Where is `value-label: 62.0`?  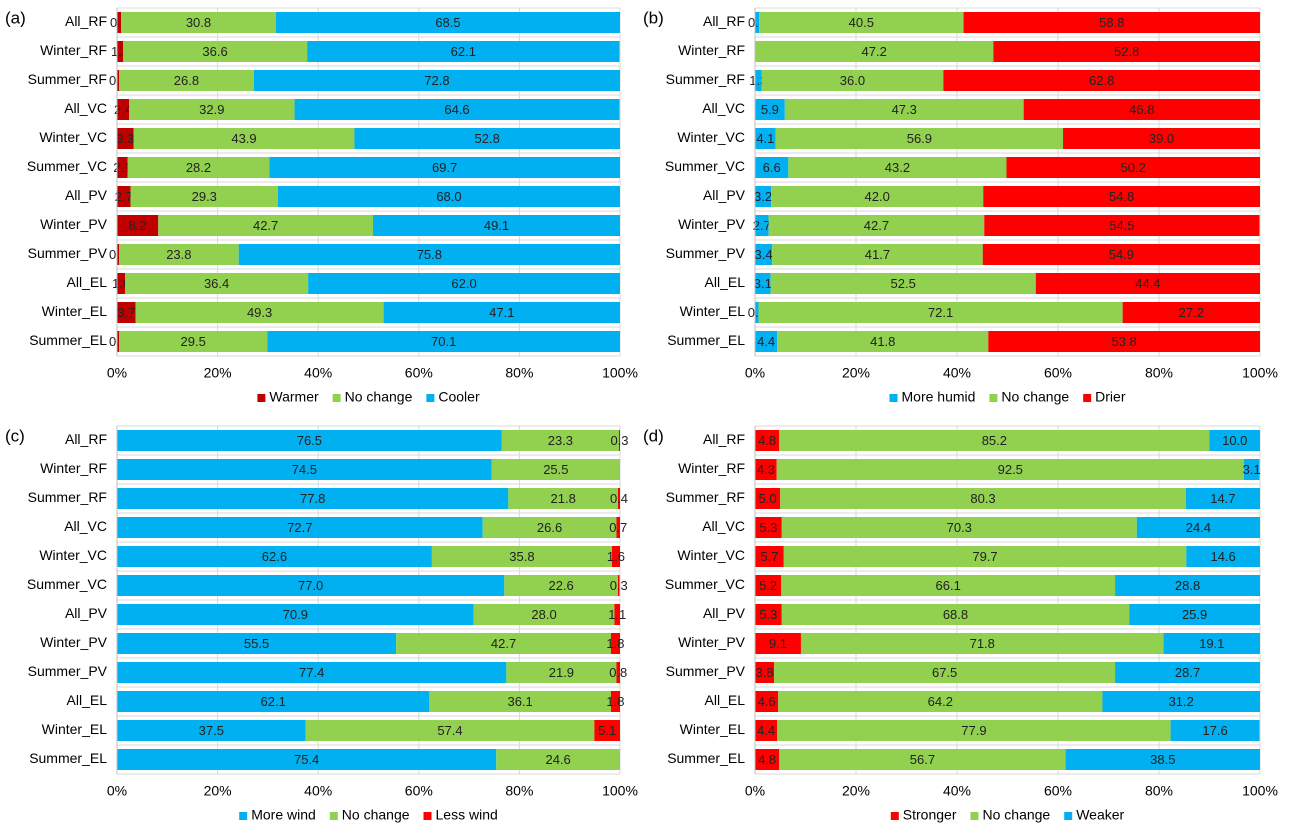 value-label: 62.0 is located at coordinates (463, 283).